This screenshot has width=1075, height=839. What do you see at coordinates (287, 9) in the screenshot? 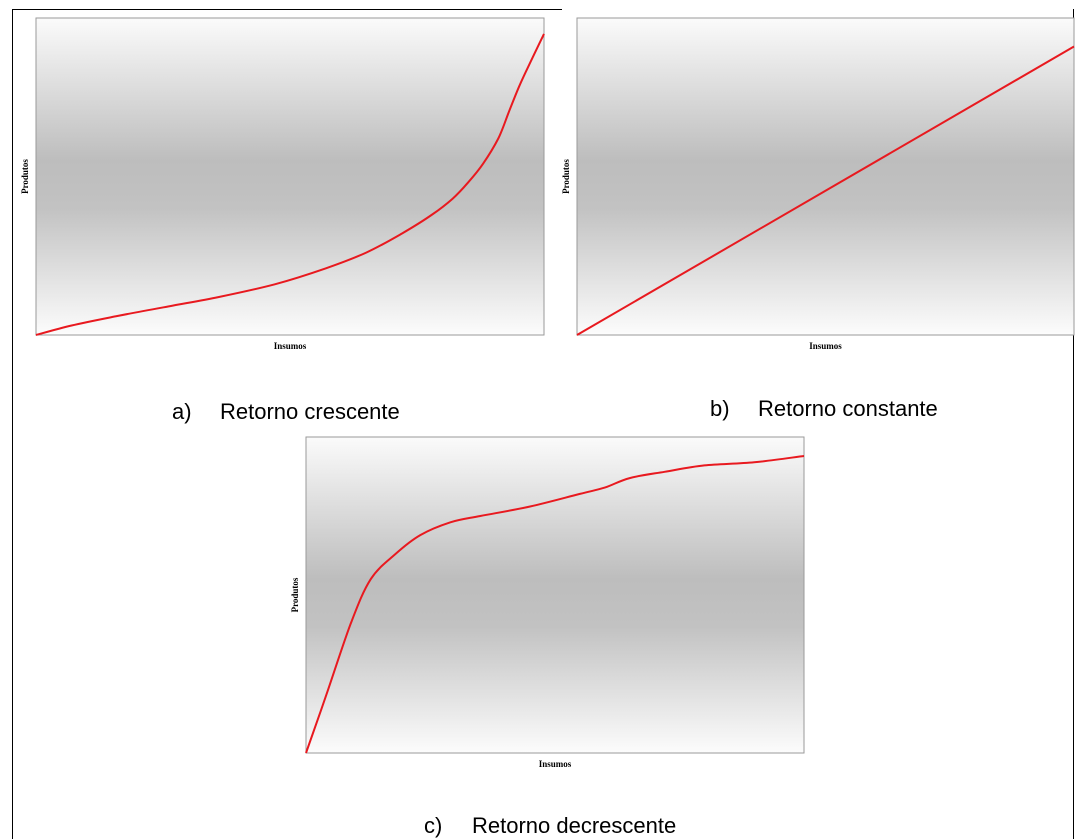
I see `frame-top-border` at bounding box center [287, 9].